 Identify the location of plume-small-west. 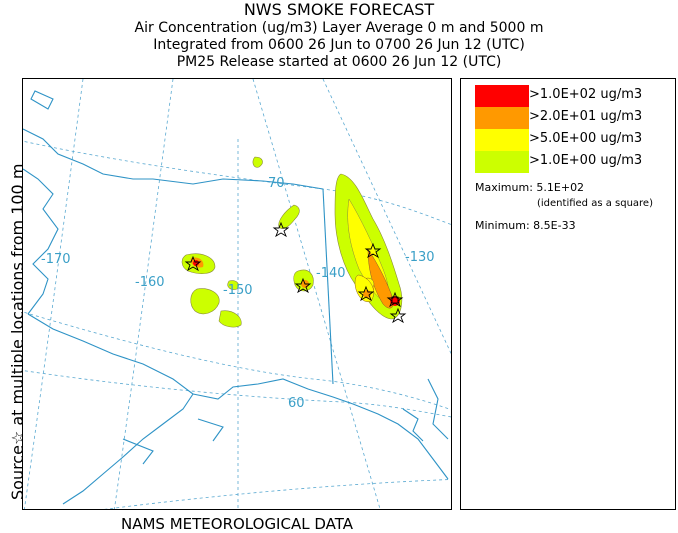
(233, 285).